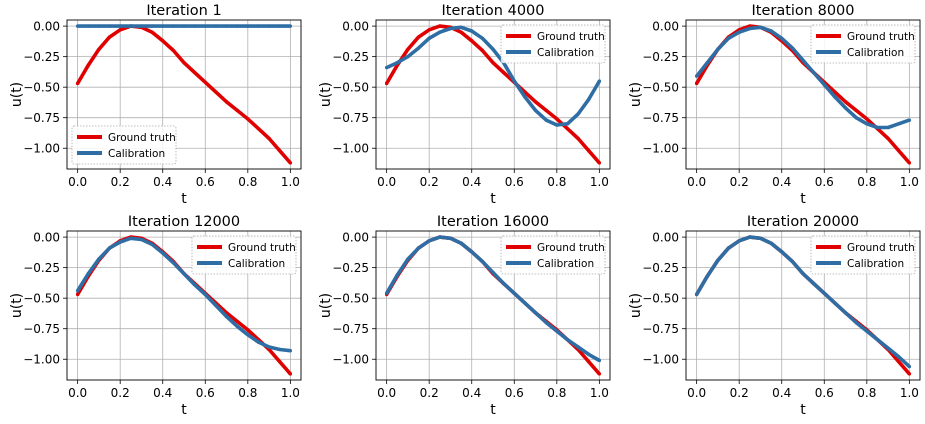 This screenshot has height=424, width=925. I want to click on y-tick-label: 0.00, so click(355, 27).